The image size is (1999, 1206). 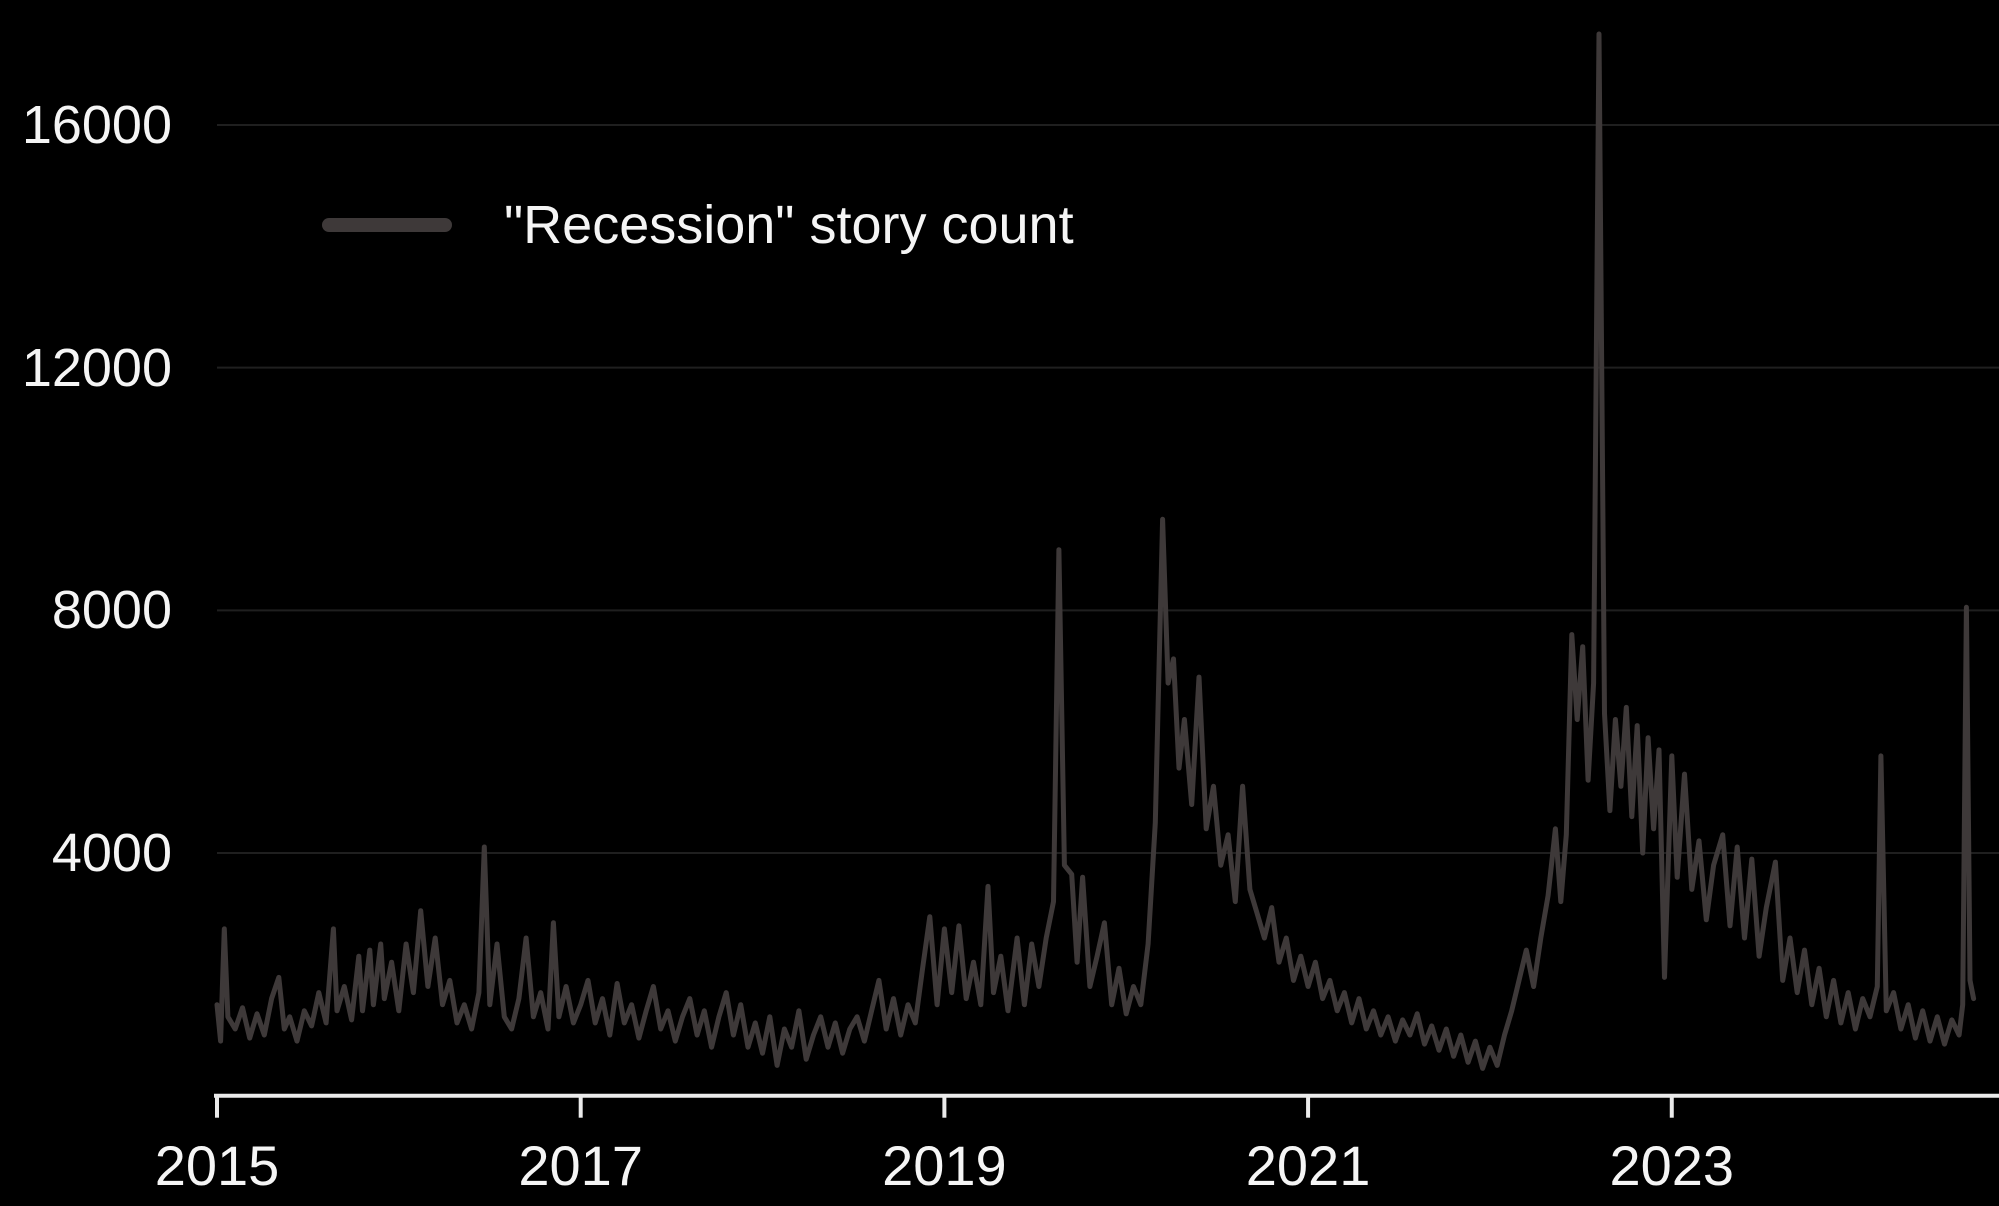 What do you see at coordinates (111, 853) in the screenshot?
I see `y-axis-tick-label: 4000` at bounding box center [111, 853].